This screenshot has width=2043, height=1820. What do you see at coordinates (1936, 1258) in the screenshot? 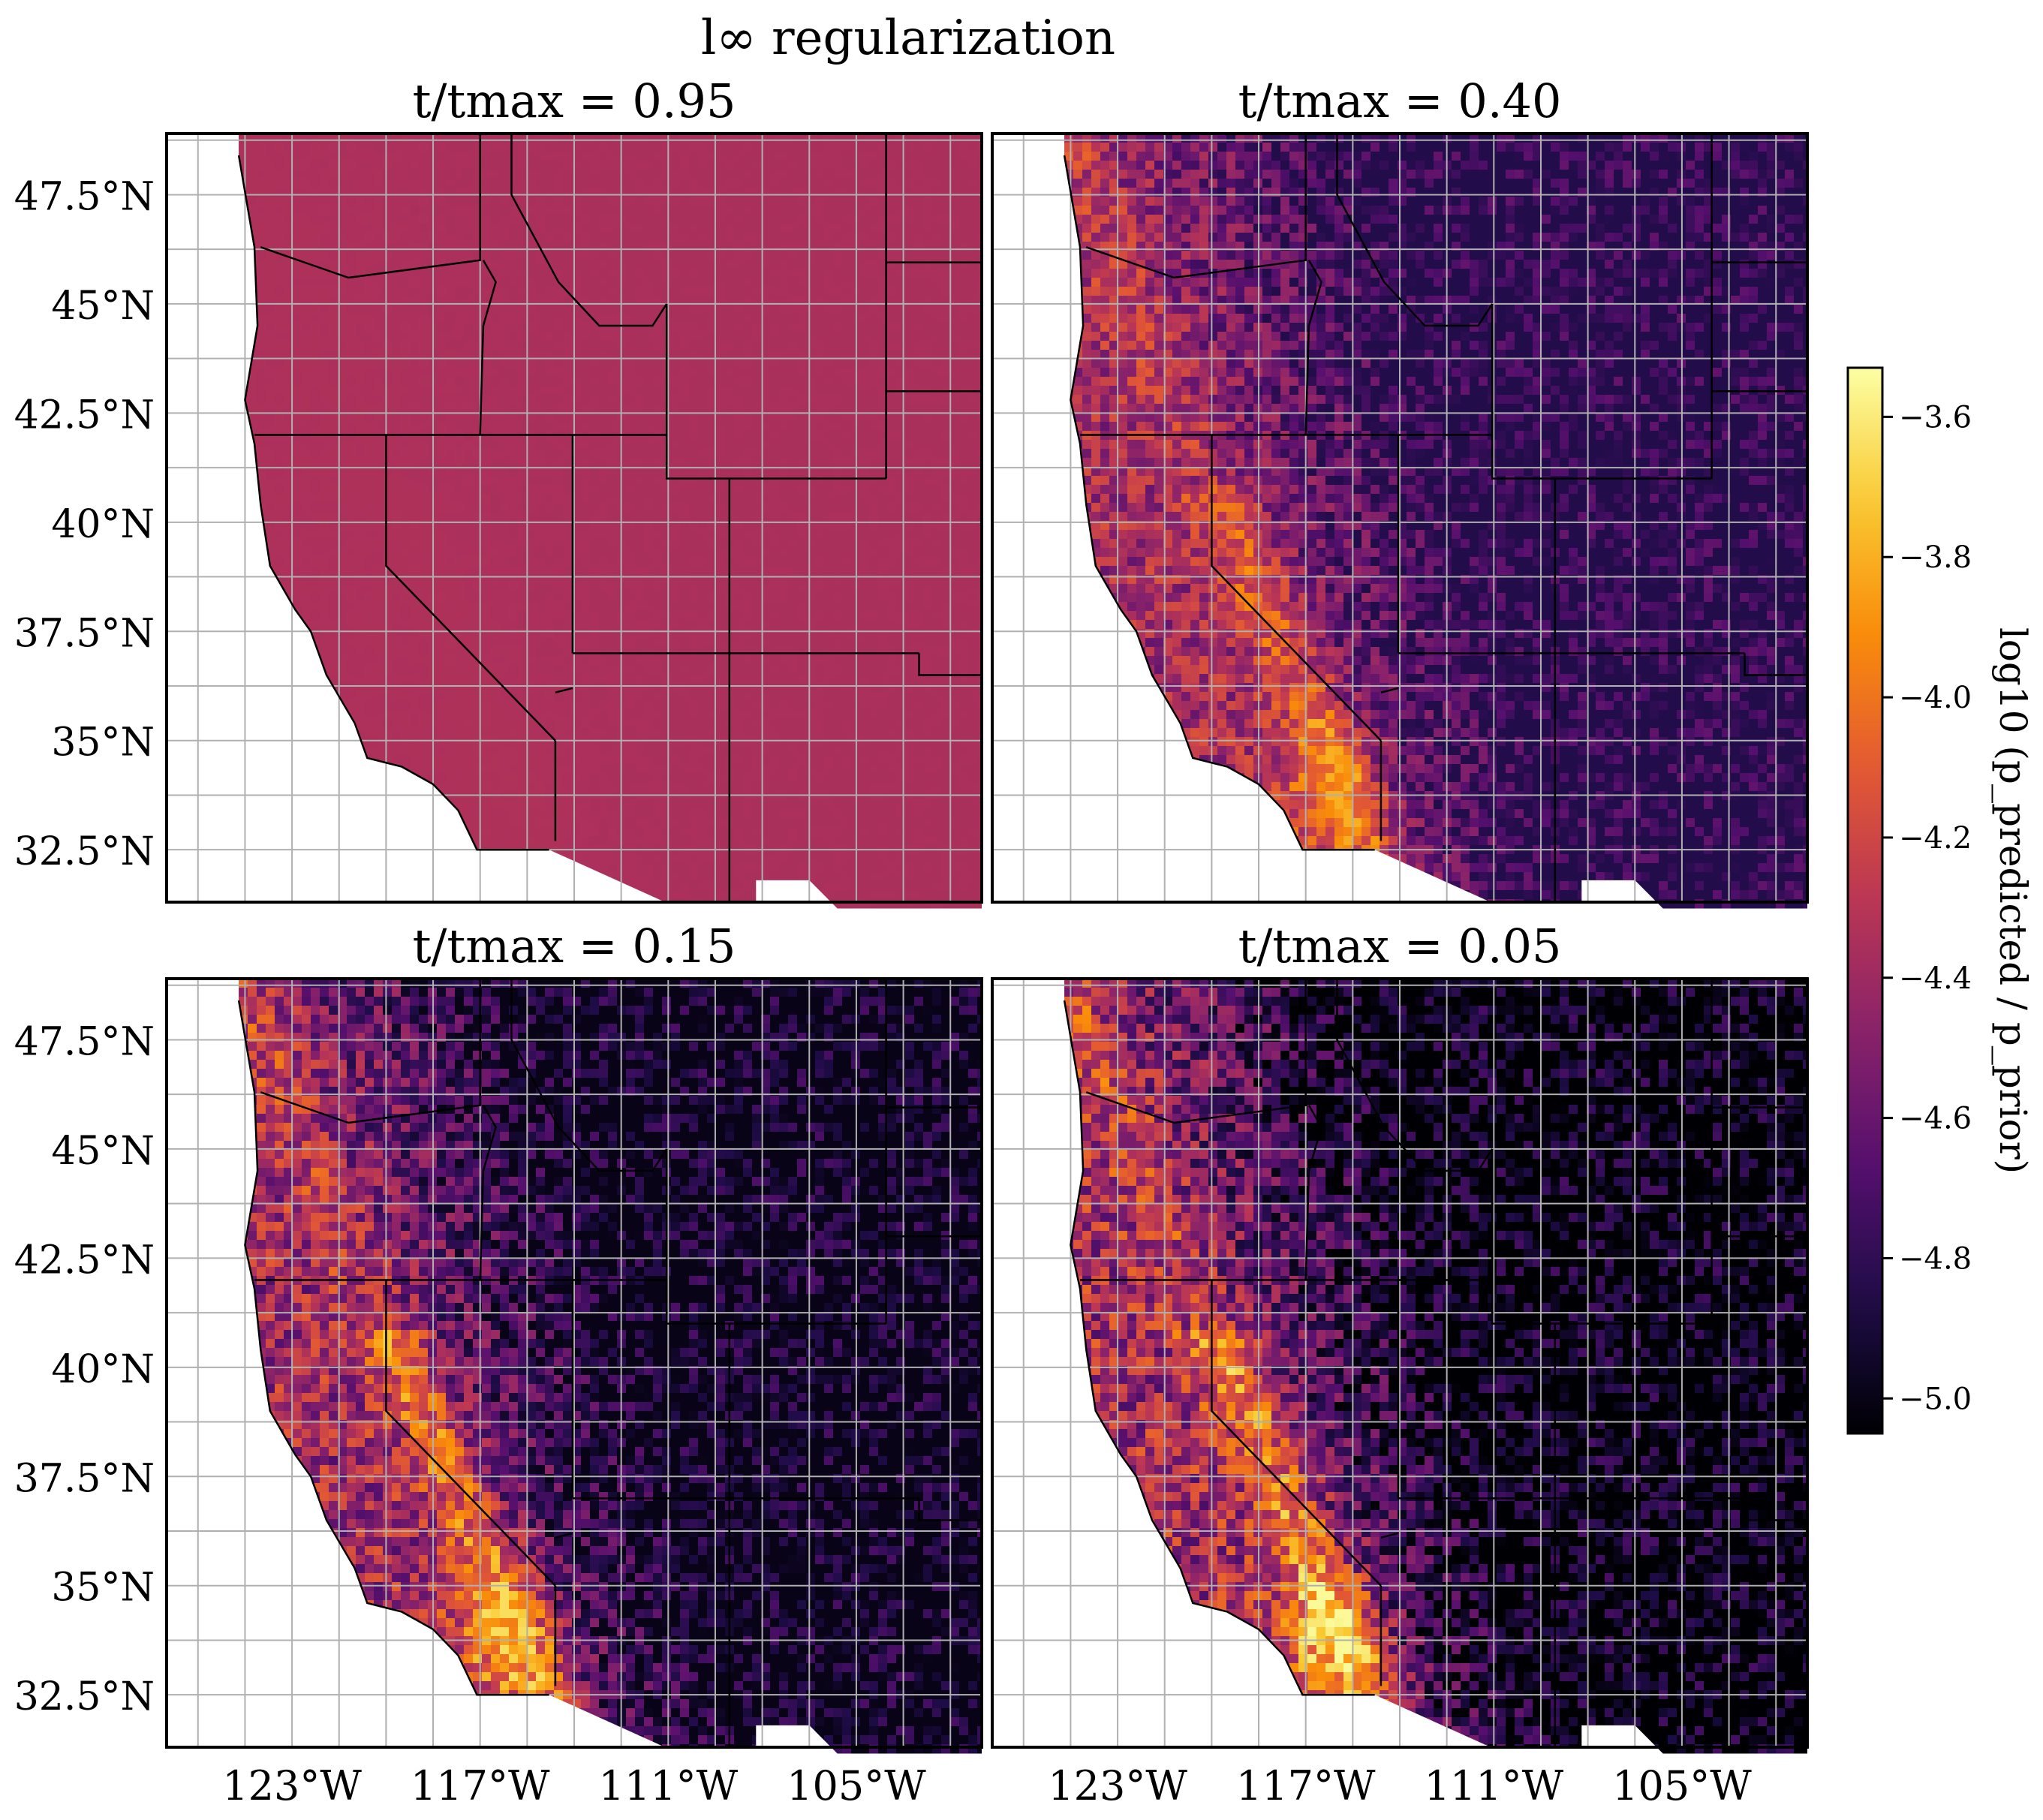
I see `colorbar-tick-label: −4.8` at bounding box center [1936, 1258].